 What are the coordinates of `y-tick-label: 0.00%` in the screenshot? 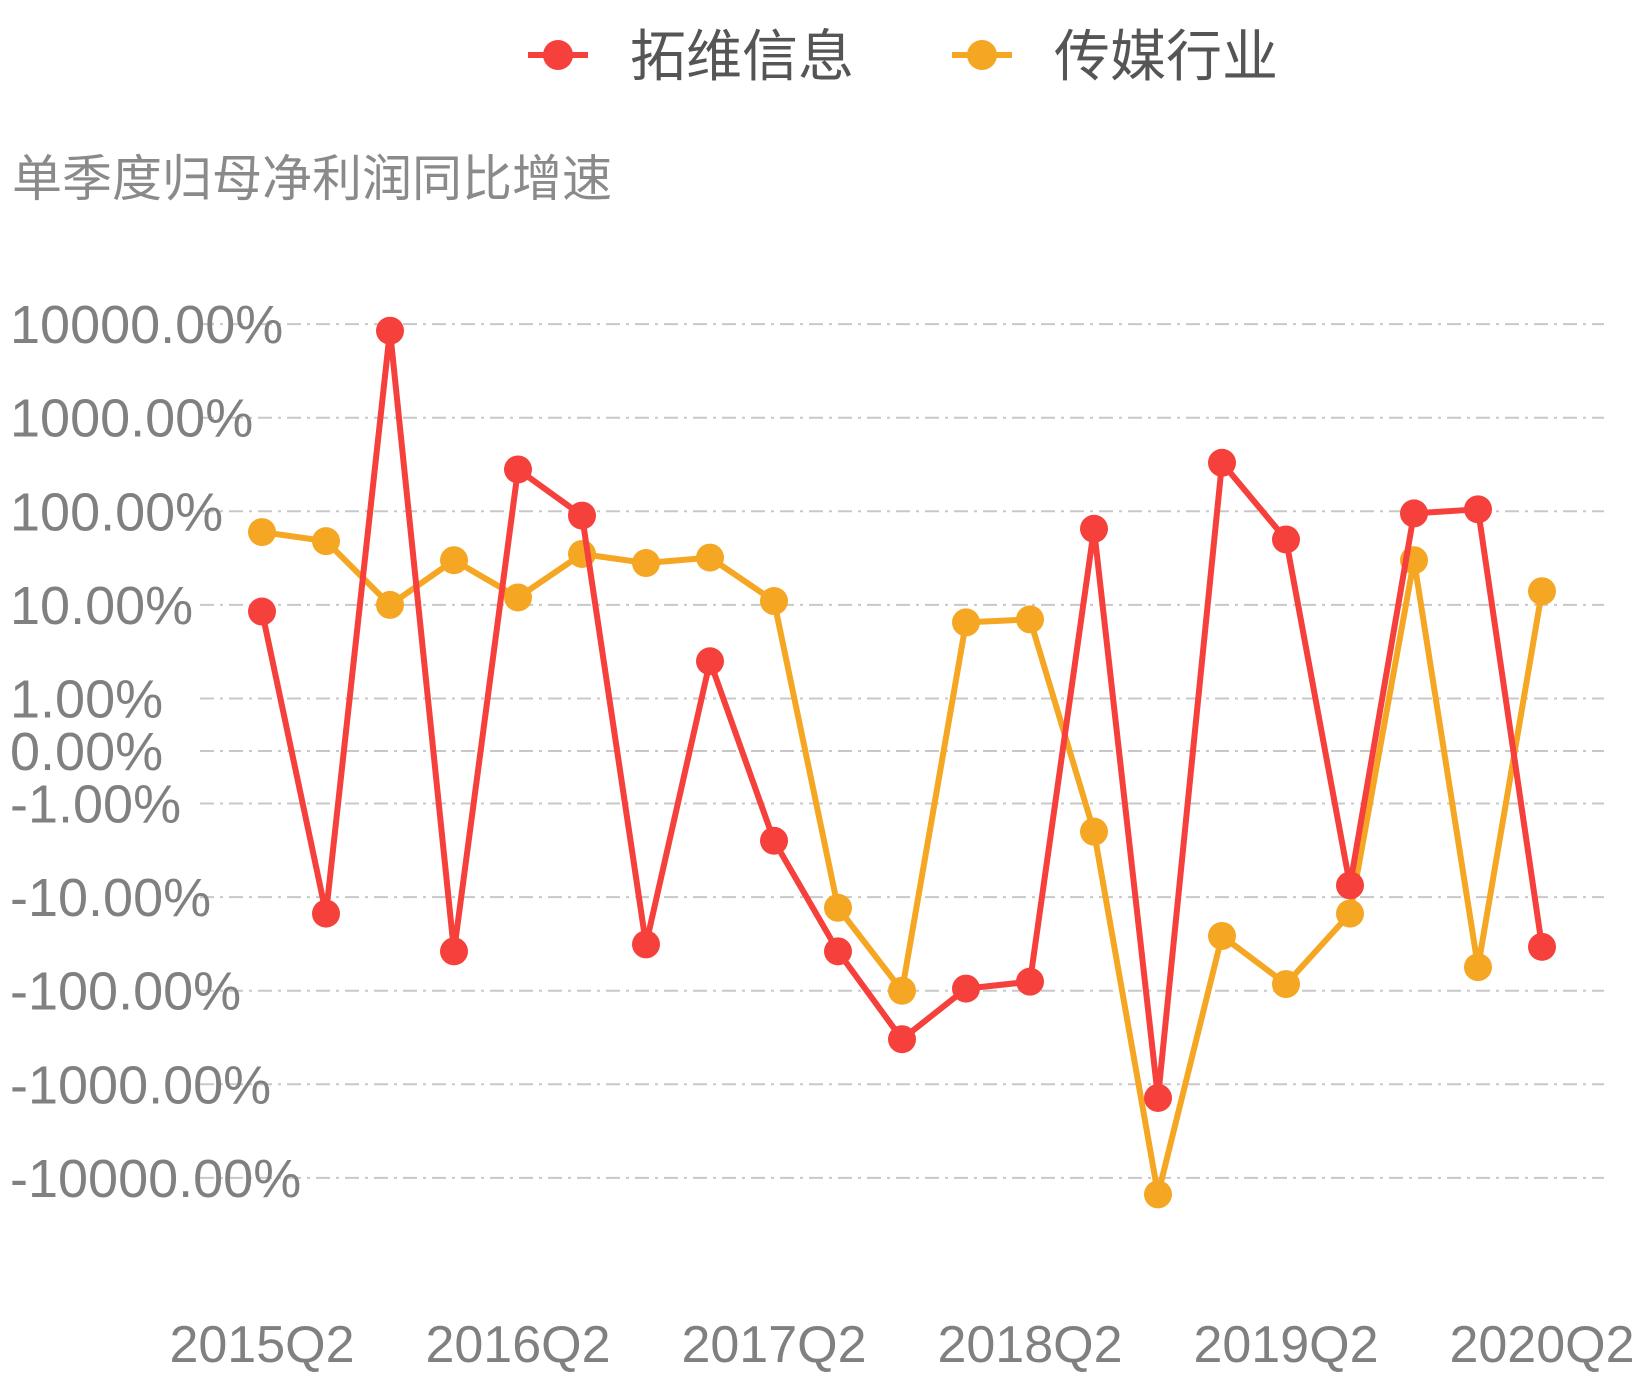 It's located at (86, 752).